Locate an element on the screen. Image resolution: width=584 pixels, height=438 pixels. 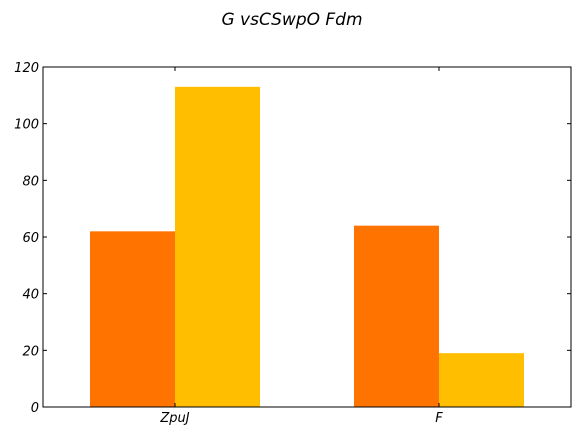
y-tick-label: 120 is located at coordinates (26, 68).